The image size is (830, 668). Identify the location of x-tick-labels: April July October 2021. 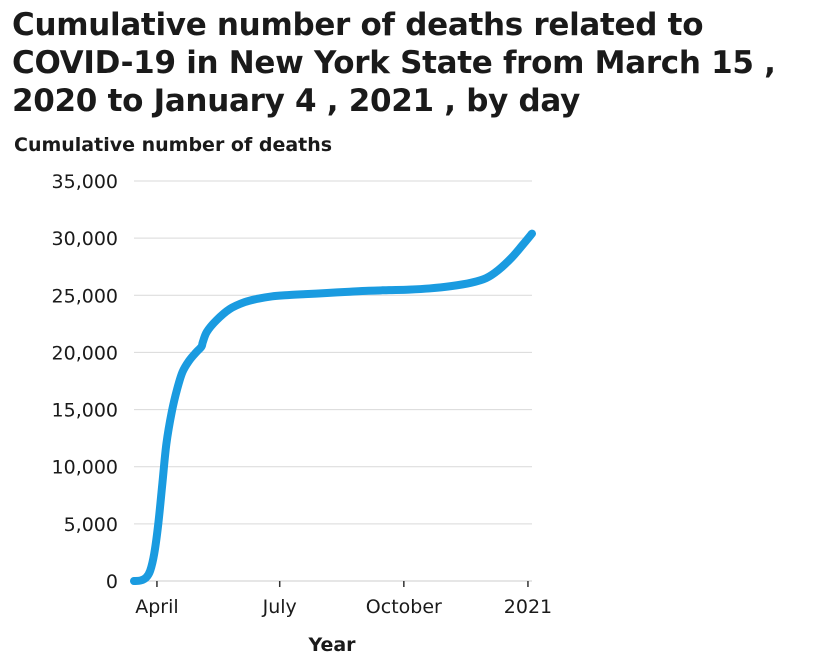
(343, 599).